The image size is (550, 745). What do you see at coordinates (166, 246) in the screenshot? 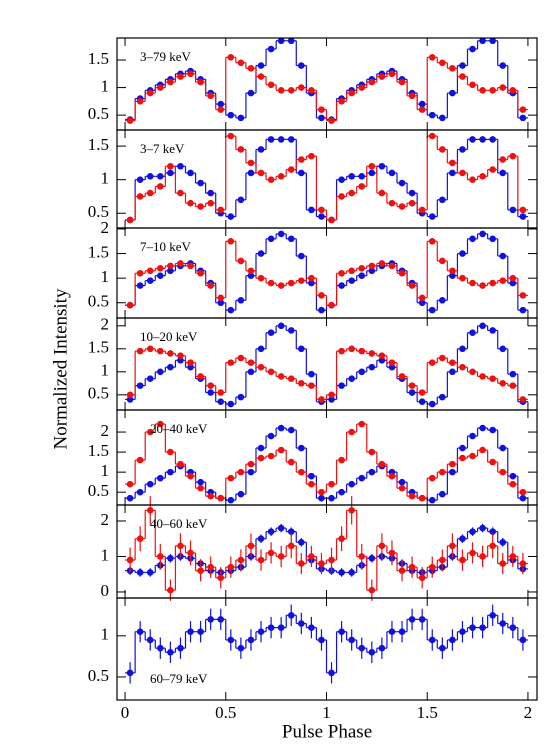
I see `panel-label: 7–10 keV` at bounding box center [166, 246].